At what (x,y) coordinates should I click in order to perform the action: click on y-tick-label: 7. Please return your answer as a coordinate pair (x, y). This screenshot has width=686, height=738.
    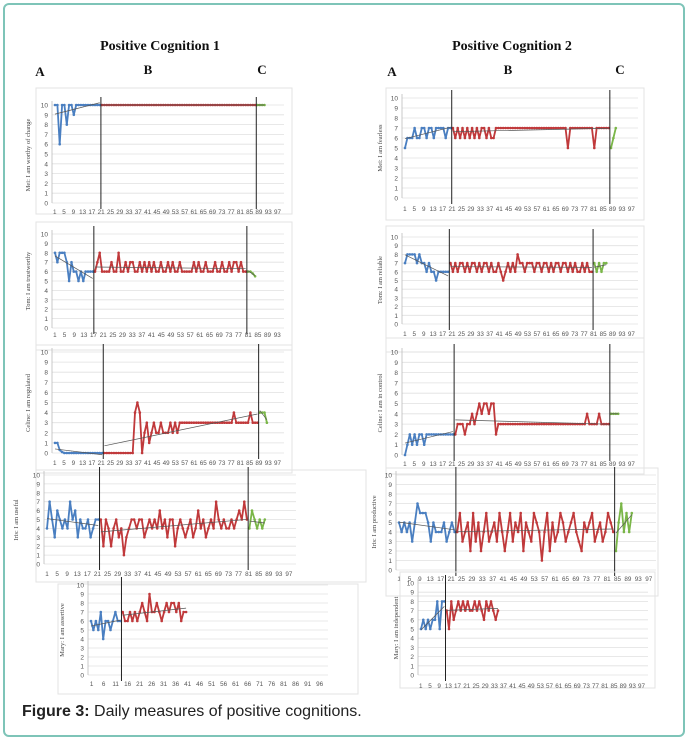
    Looking at the image, I should click on (46, 135).